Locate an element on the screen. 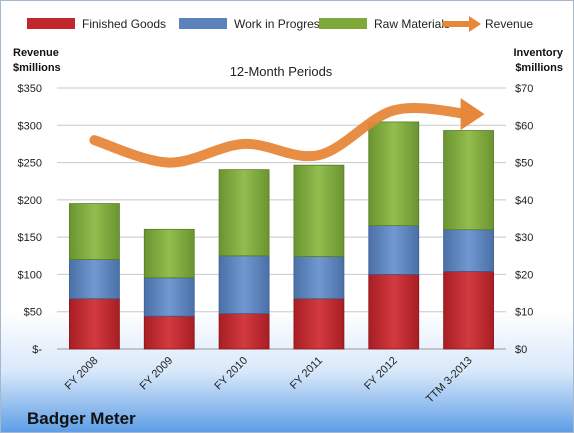  legend-label-1: Finished Goods is located at coordinates (124, 24).